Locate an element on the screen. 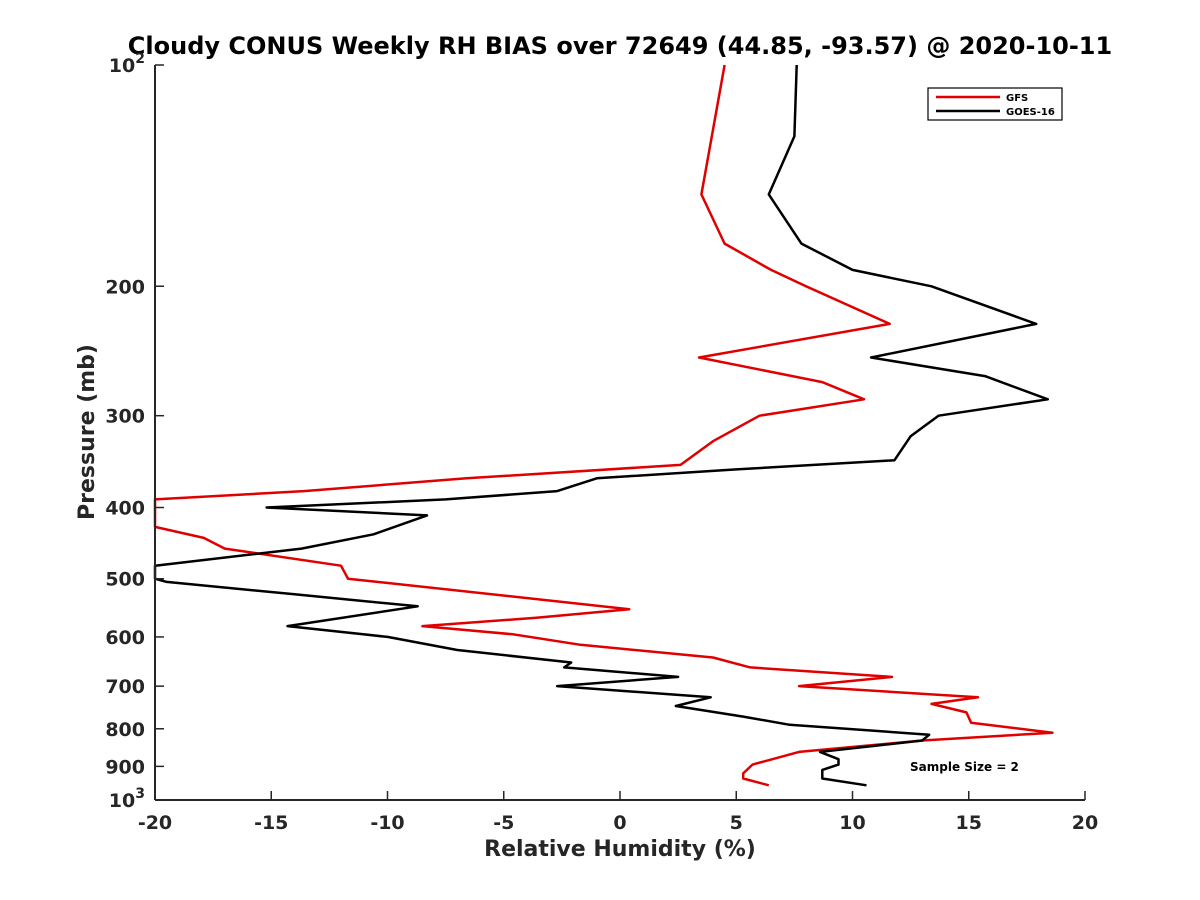 Image resolution: width=1200 pixels, height=900 pixels. legend-label-gfs: GFS is located at coordinates (1017, 98).